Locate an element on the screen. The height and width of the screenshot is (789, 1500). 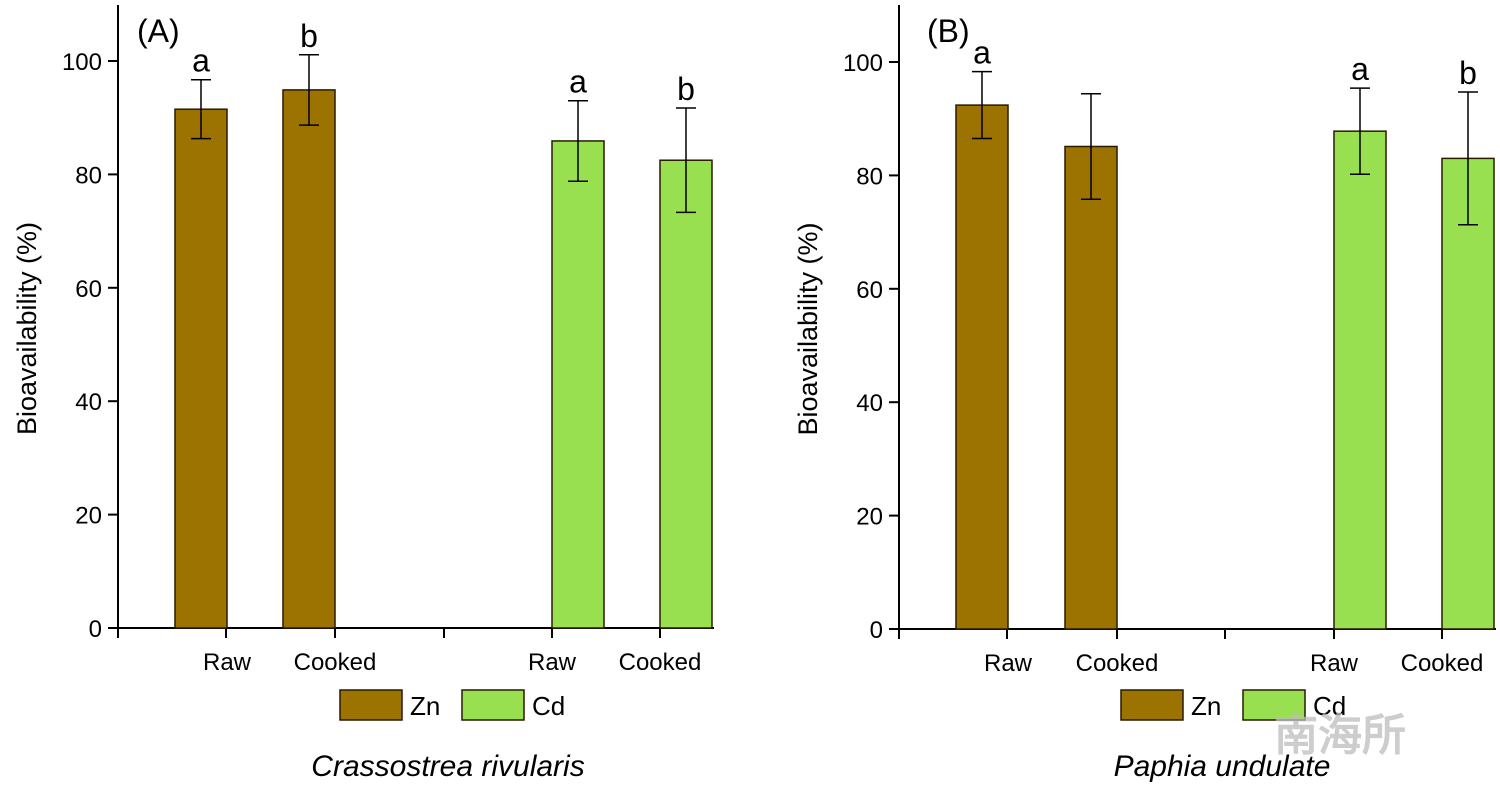
x-axis-label: Paphia undulate is located at coordinates (1222, 766).